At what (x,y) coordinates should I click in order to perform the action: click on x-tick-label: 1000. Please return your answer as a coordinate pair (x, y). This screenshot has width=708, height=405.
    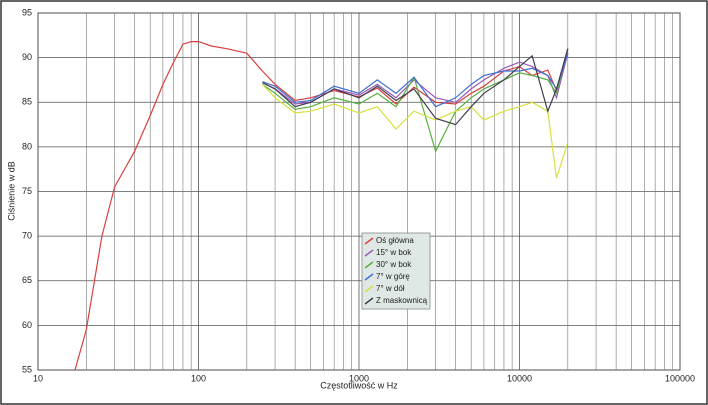
    Looking at the image, I should click on (359, 378).